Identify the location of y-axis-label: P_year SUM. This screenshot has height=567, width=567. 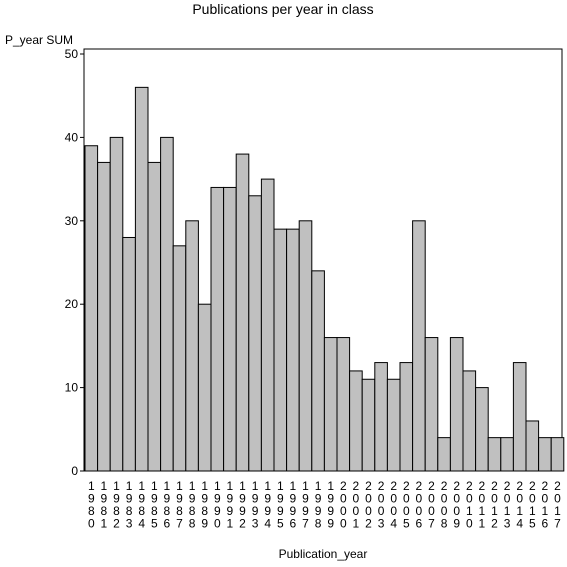
(39, 40).